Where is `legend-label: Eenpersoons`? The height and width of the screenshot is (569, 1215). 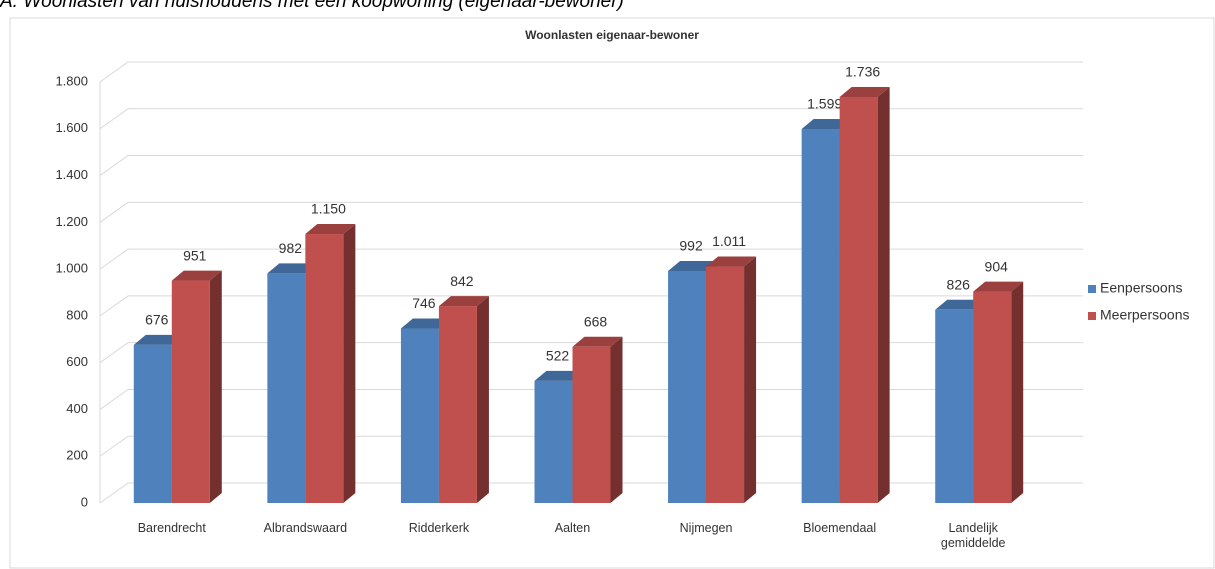
legend-label: Eenpersoons is located at coordinates (1141, 288).